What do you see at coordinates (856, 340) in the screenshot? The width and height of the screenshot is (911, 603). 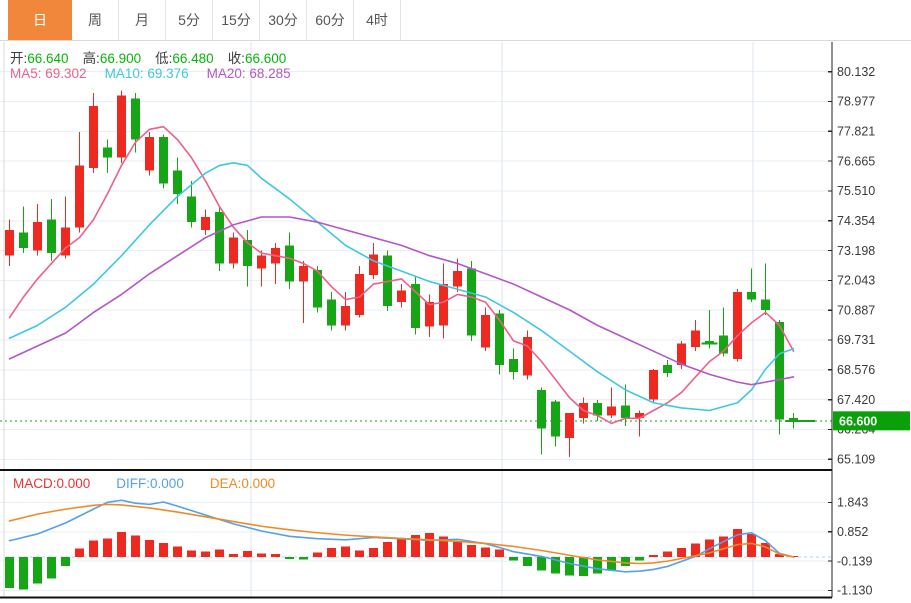 I see `axis-label: 69.731` at bounding box center [856, 340].